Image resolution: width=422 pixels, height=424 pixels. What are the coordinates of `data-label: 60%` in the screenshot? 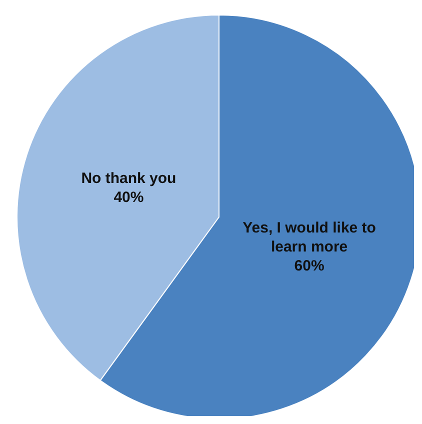 It's located at (309, 265).